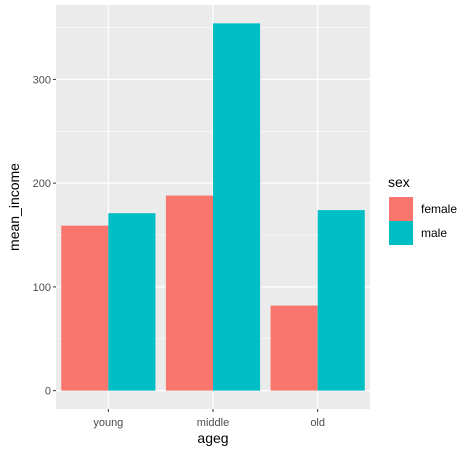 The image size is (474, 454). What do you see at coordinates (439, 209) in the screenshot?
I see `legend-label-female: female` at bounding box center [439, 209].